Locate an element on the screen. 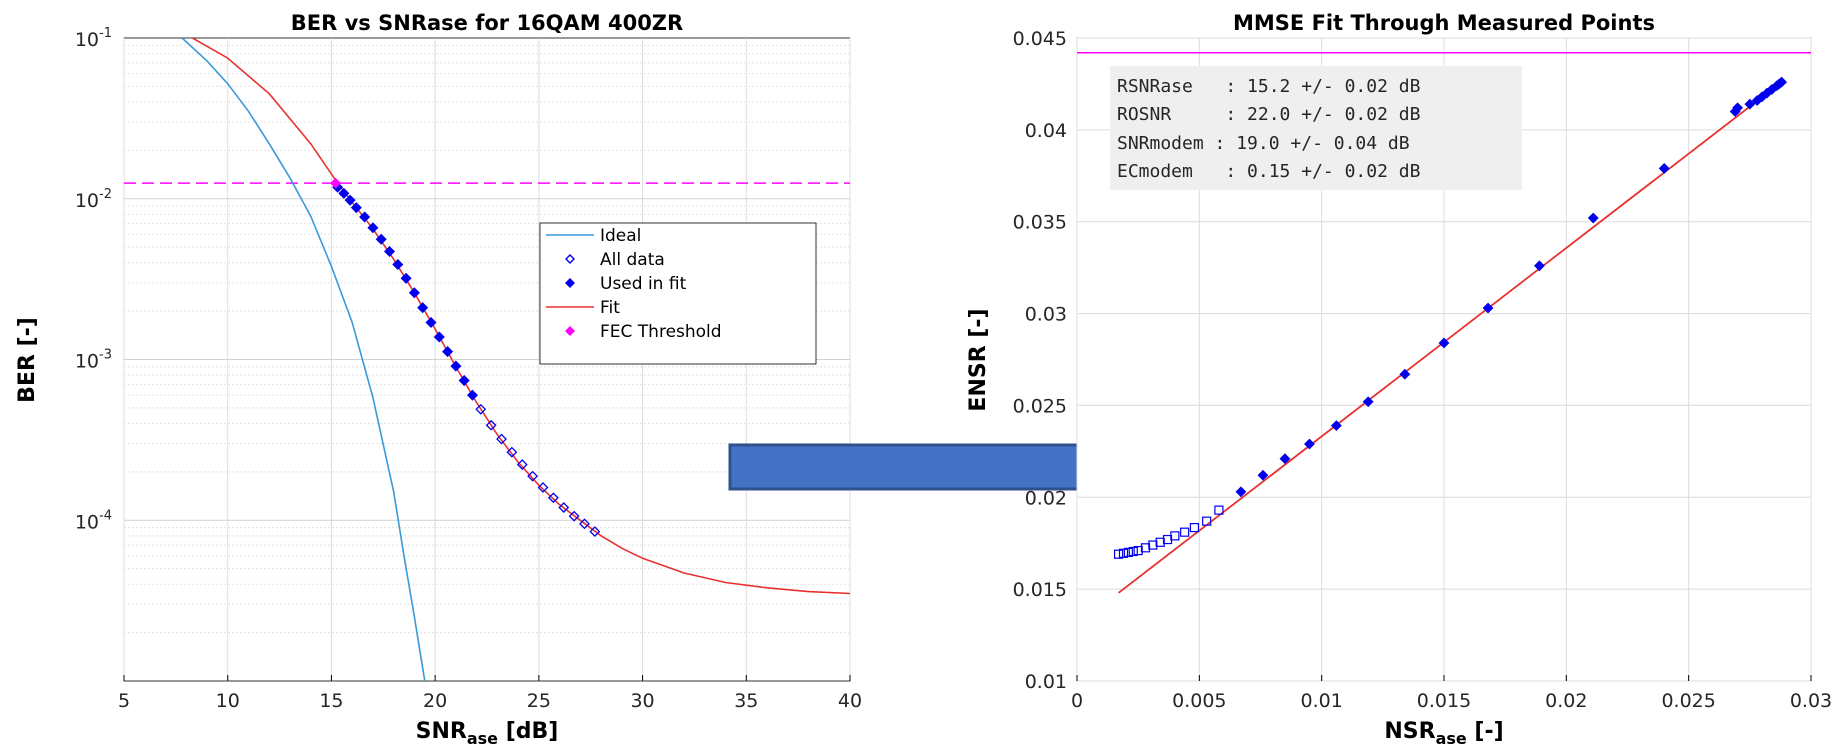 Image resolution: width=1834 pixels, height=756 pixels. legend-entry-used-in-fit: Used in fit is located at coordinates (626, 284).